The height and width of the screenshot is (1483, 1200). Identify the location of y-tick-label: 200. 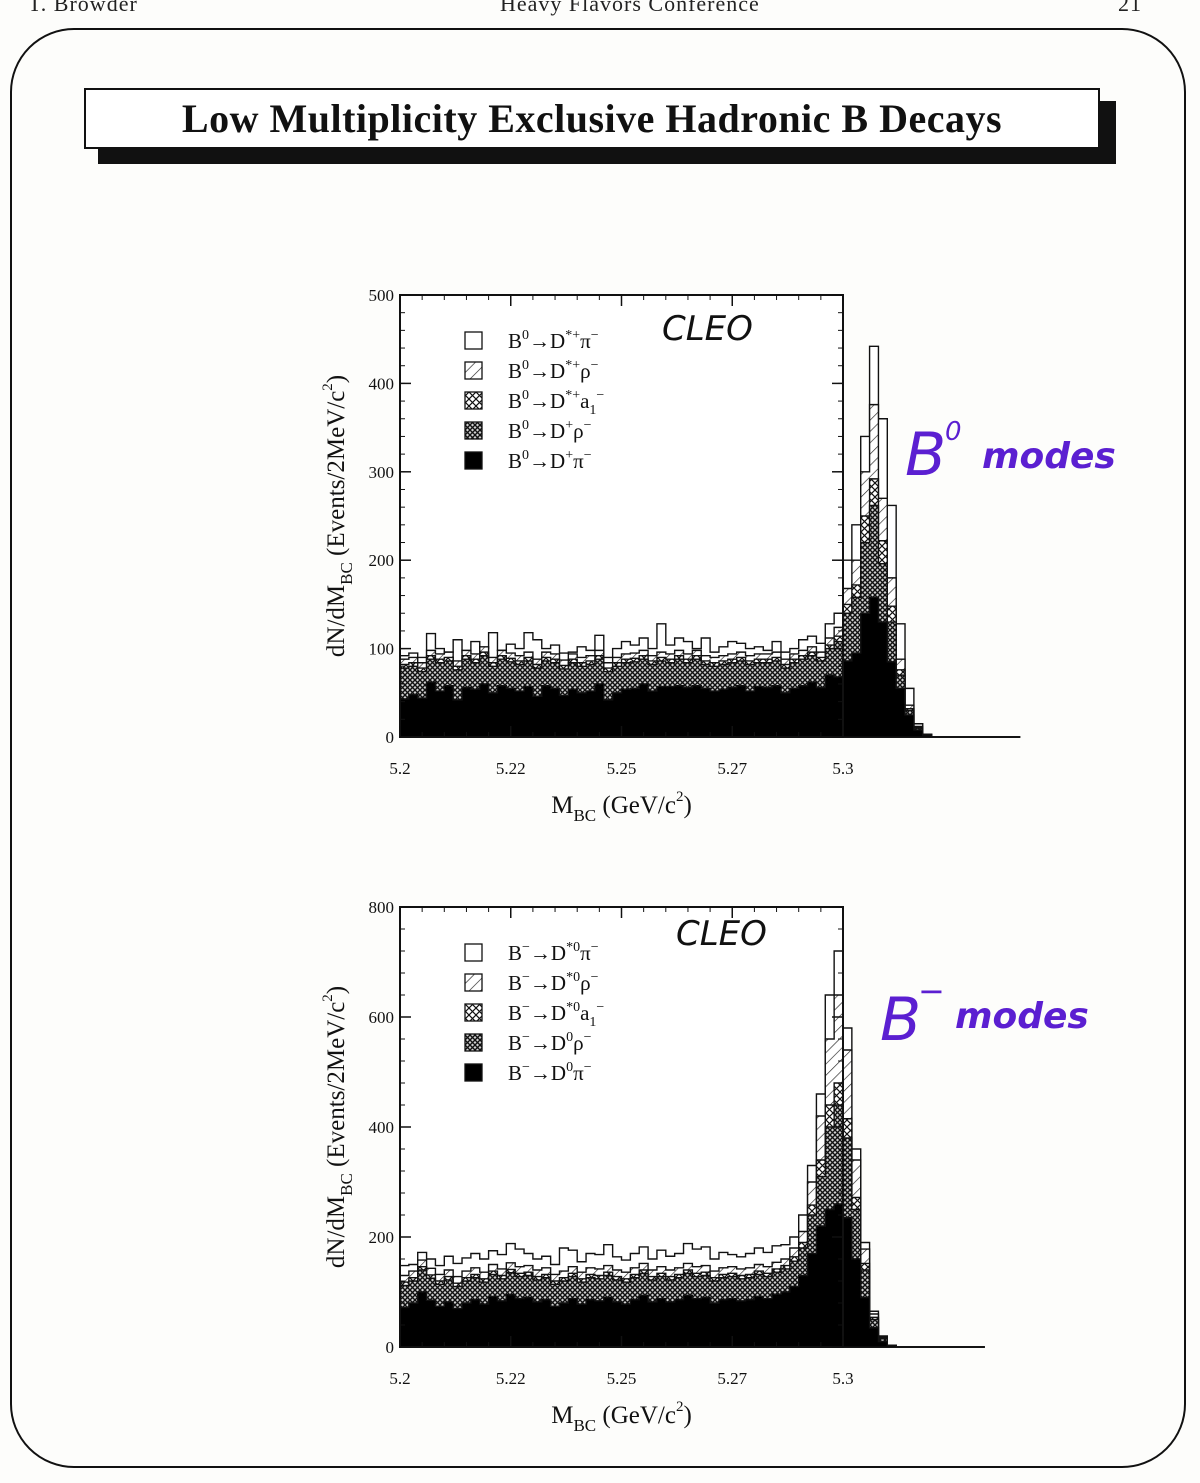
(382, 1237).